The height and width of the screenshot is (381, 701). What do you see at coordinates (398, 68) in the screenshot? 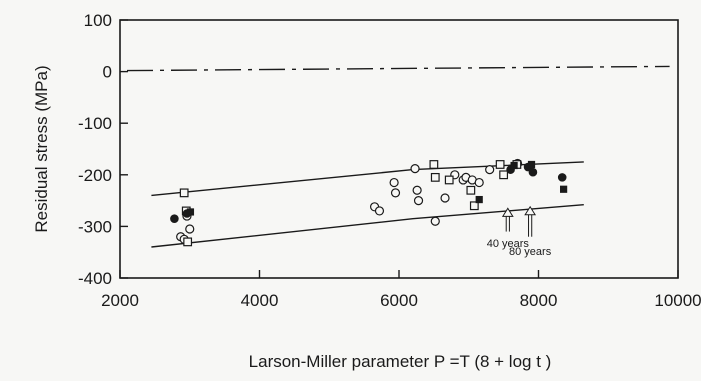
I see `zero-line` at bounding box center [398, 68].